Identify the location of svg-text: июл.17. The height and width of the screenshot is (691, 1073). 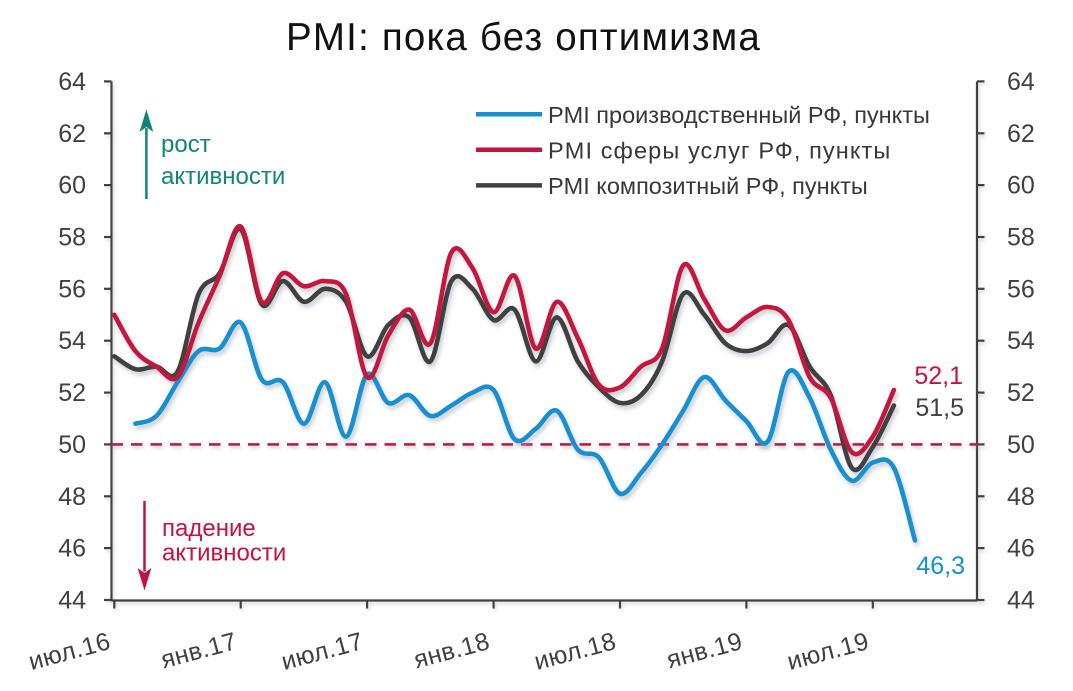
(322, 651).